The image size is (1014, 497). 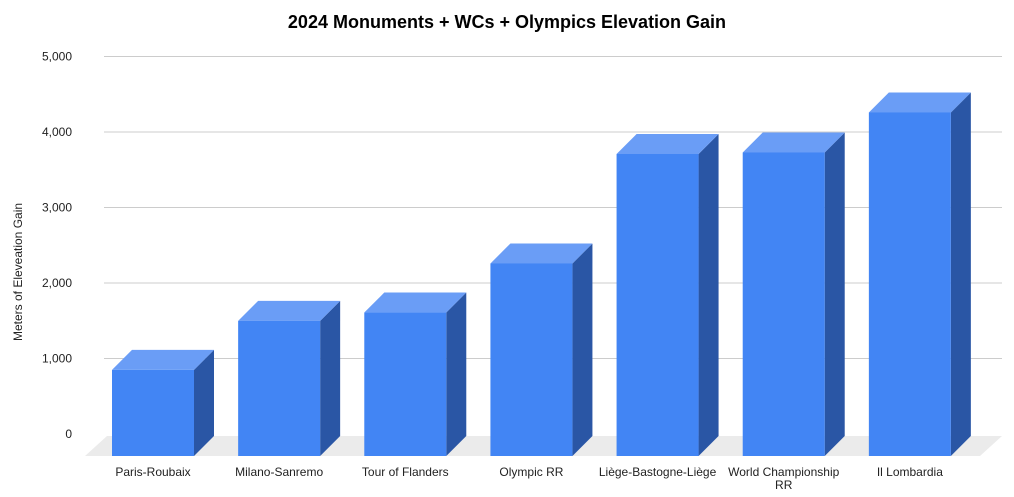 I want to click on x-tick-label: Liège-Bastogne-Liège, so click(x=658, y=472).